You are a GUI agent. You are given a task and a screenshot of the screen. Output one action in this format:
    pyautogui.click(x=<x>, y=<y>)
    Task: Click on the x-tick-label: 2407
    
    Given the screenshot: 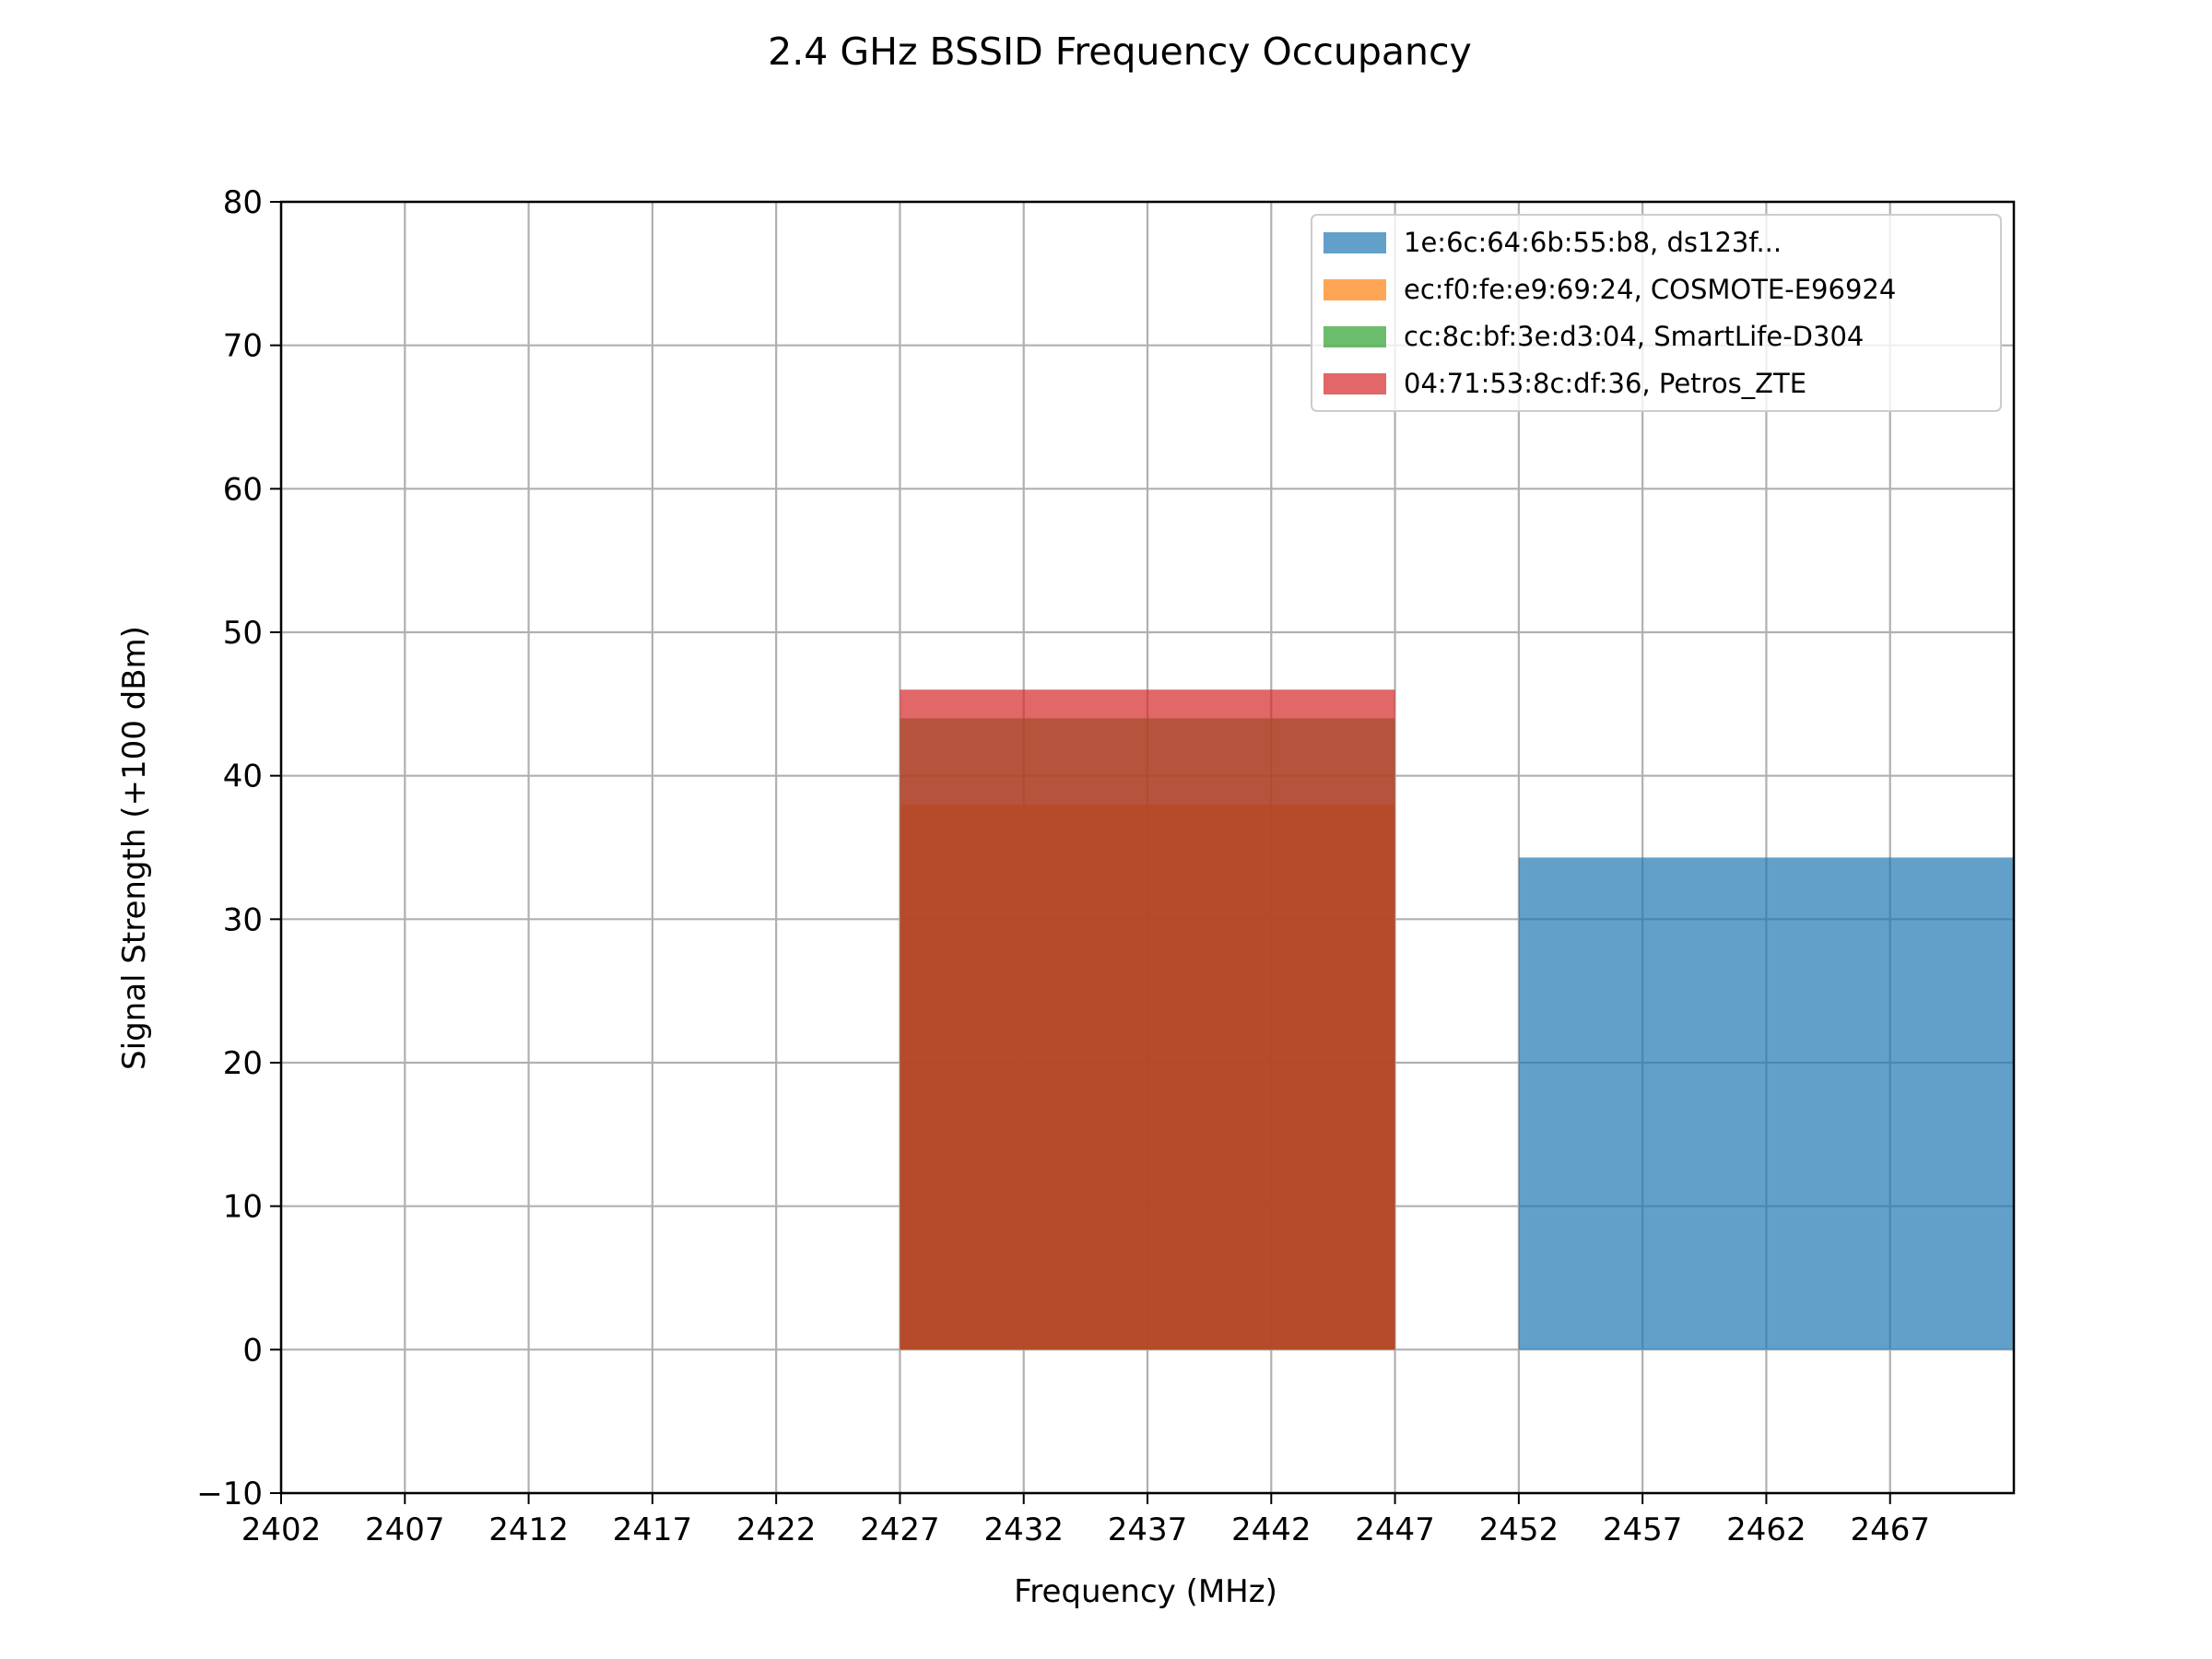 What is the action you would take?
    pyautogui.click(x=405, y=1530)
    